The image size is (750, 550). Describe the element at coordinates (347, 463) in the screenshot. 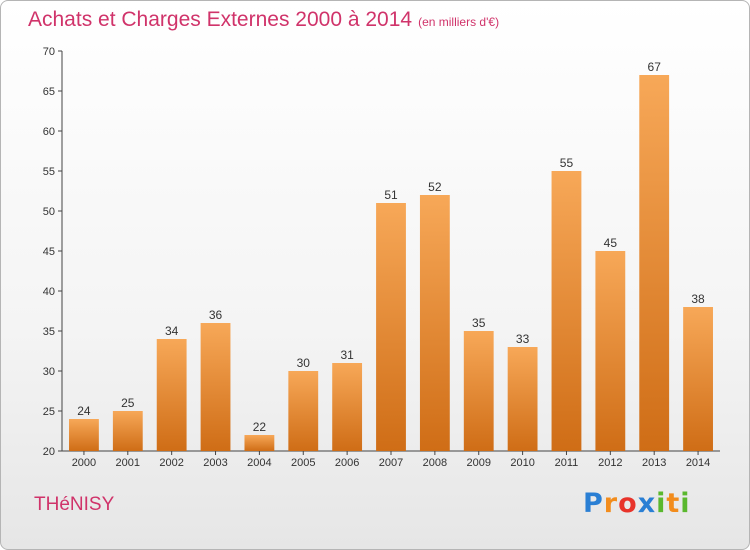

I see `x-tick-label: 2006` at that location.